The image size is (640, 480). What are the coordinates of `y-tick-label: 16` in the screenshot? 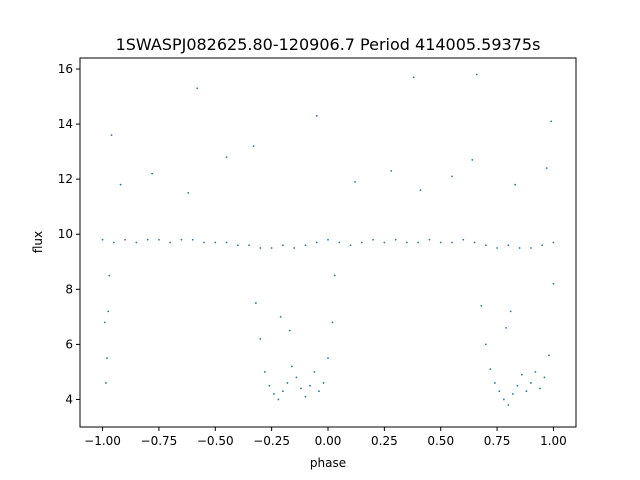 It's located at (65, 69).